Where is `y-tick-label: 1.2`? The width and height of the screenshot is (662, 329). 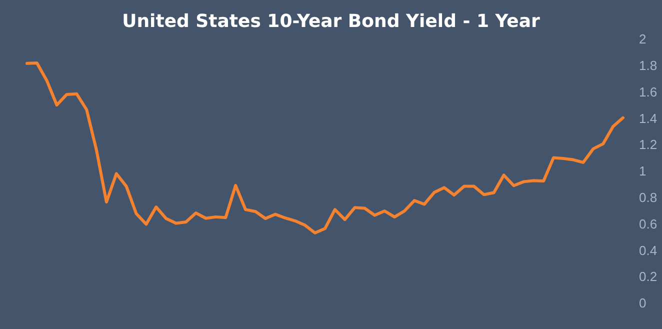 y-tick-label: 1.2 is located at coordinates (648, 144).